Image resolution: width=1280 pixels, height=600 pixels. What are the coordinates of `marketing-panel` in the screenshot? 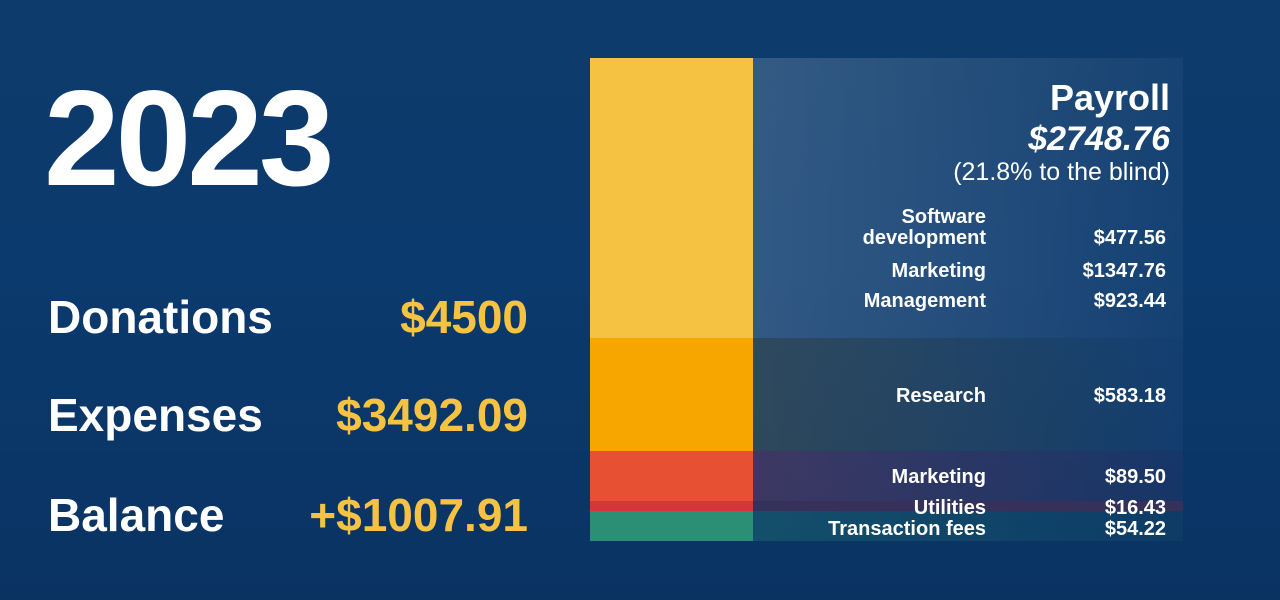 It's located at (968, 476).